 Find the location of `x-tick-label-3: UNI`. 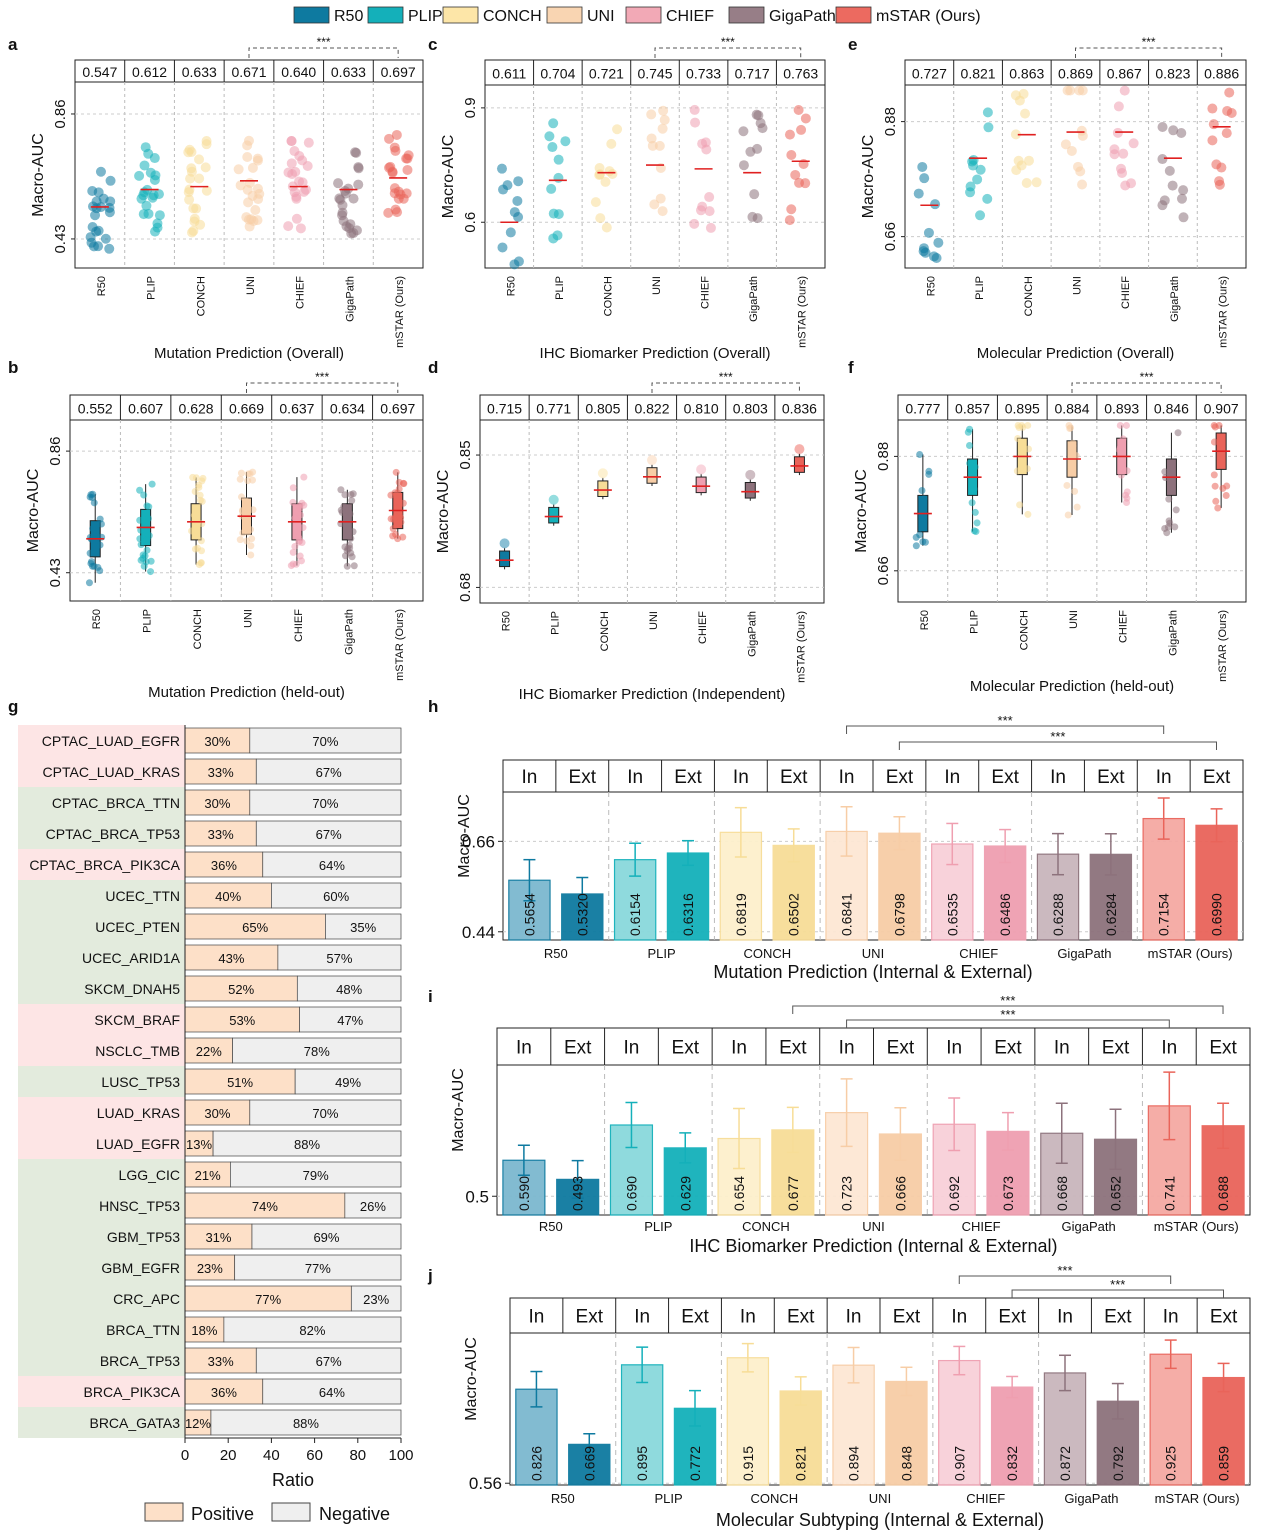

x-tick-label-3: UNI is located at coordinates (1074, 619).